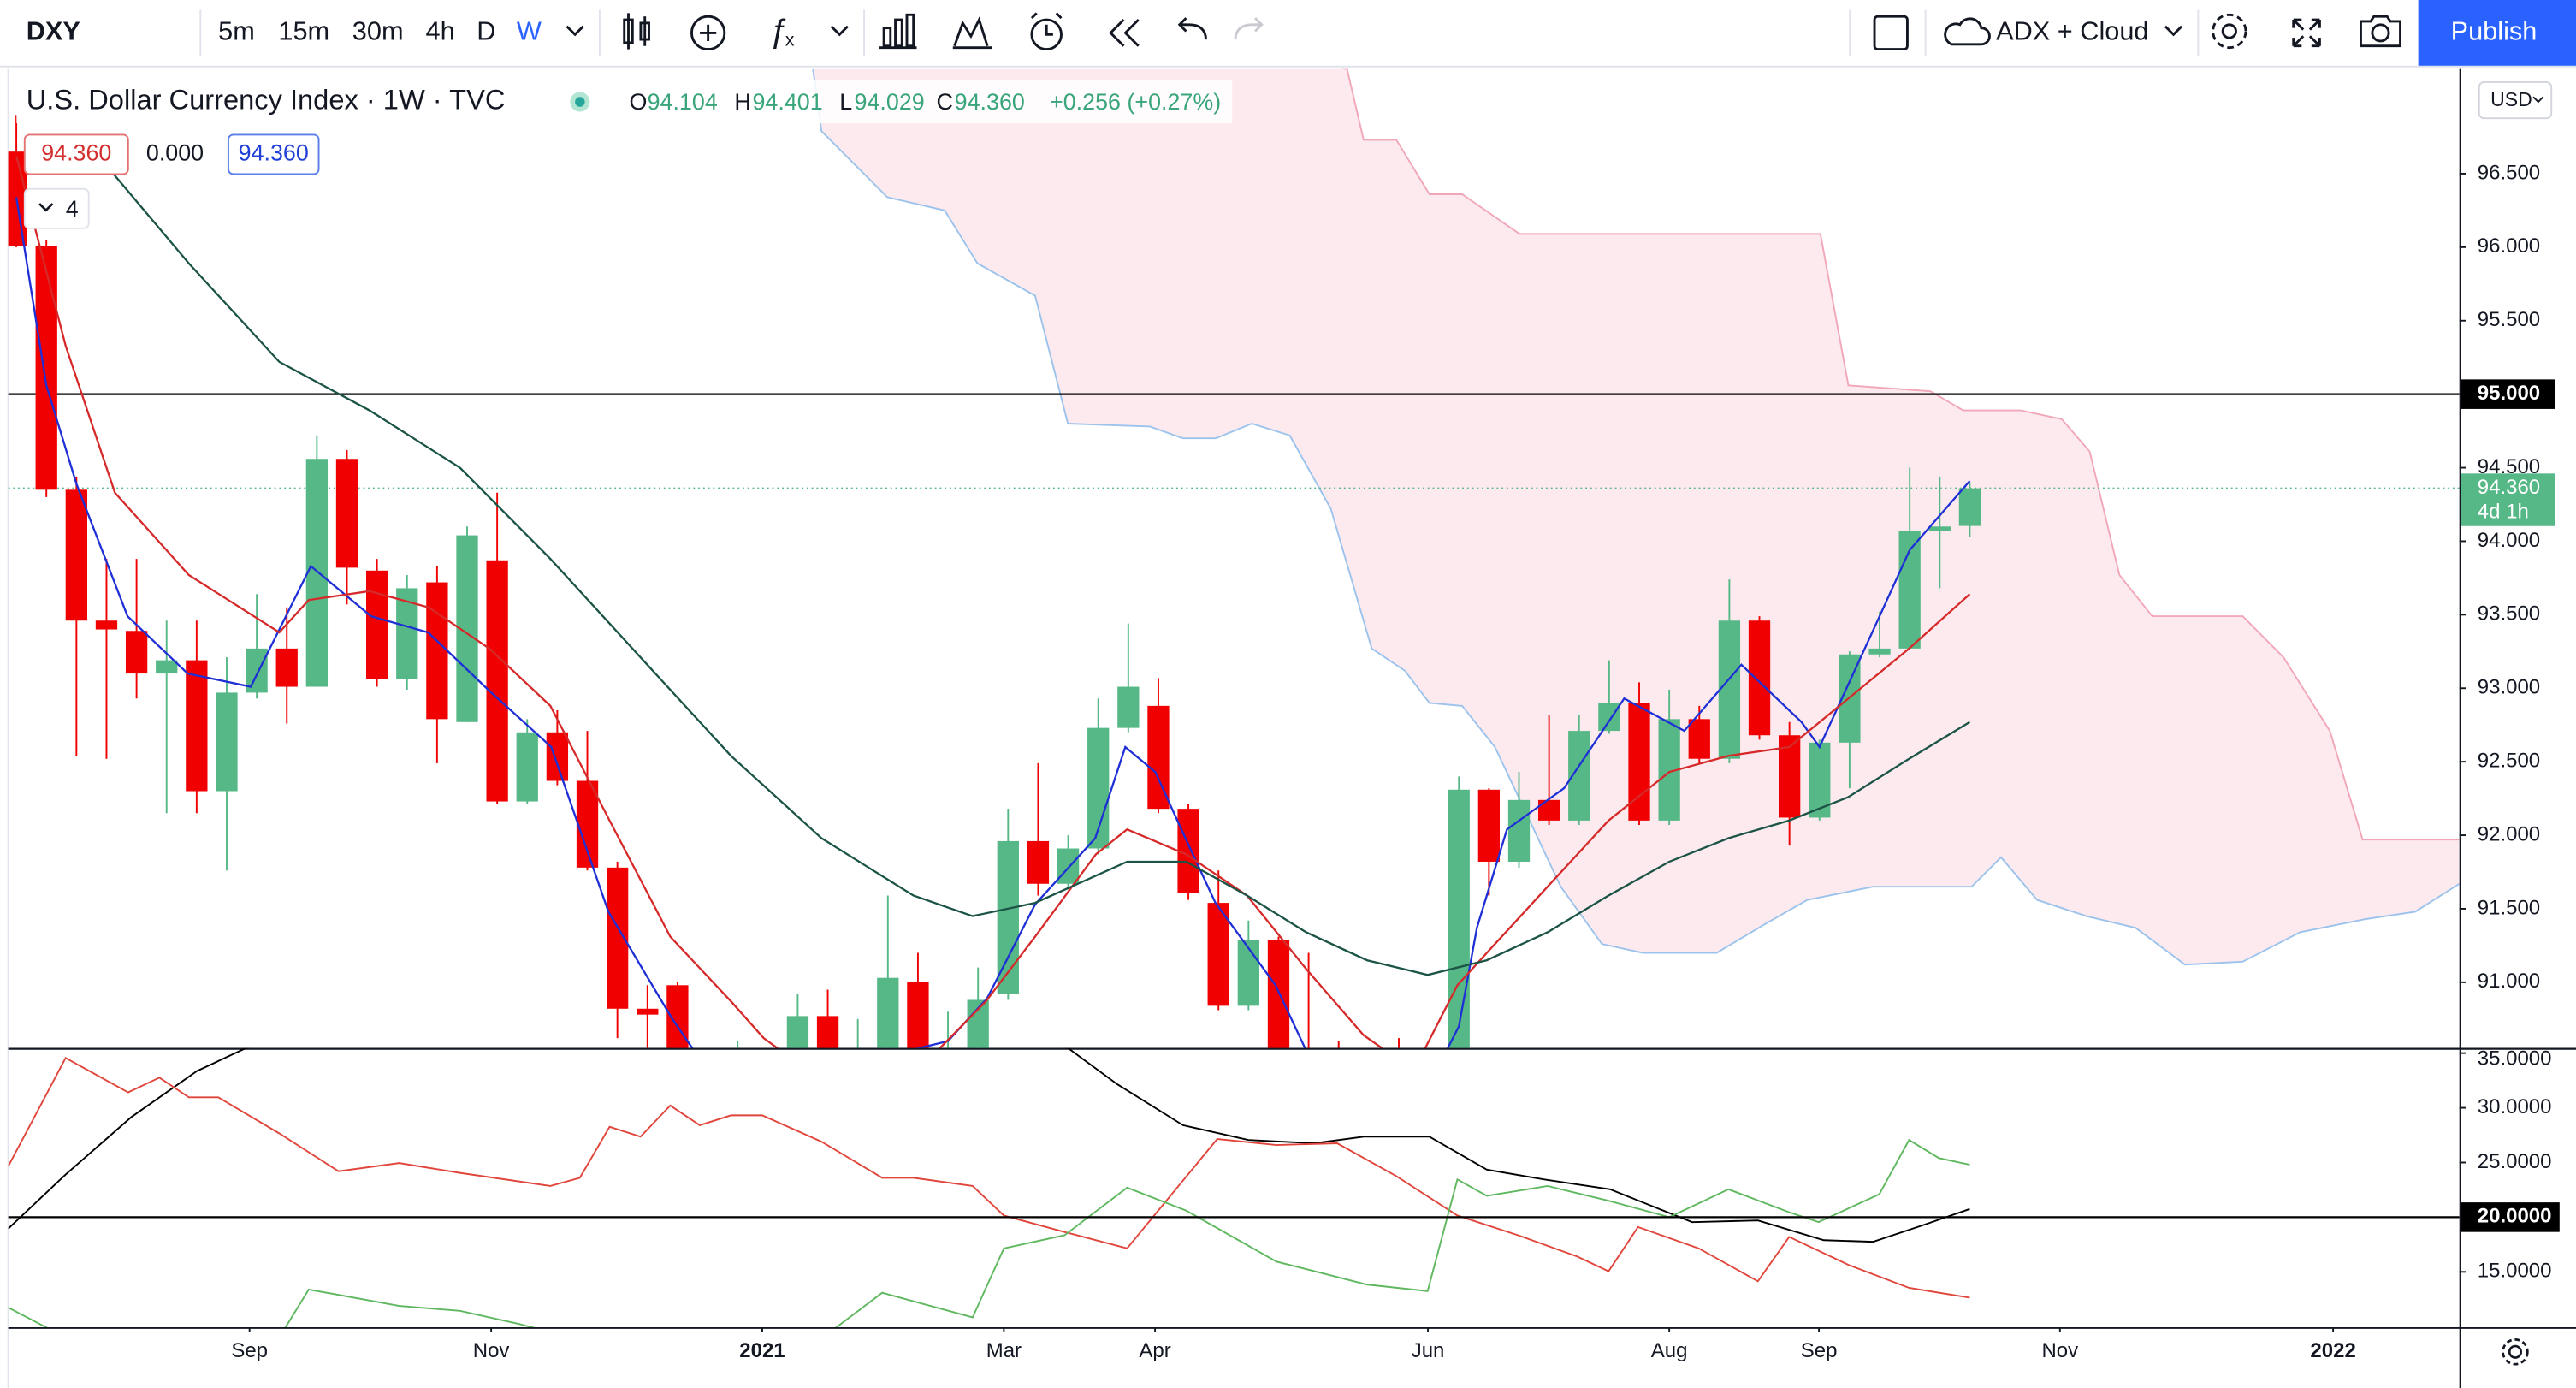  I want to click on publish-label: Publish, so click(2494, 31).